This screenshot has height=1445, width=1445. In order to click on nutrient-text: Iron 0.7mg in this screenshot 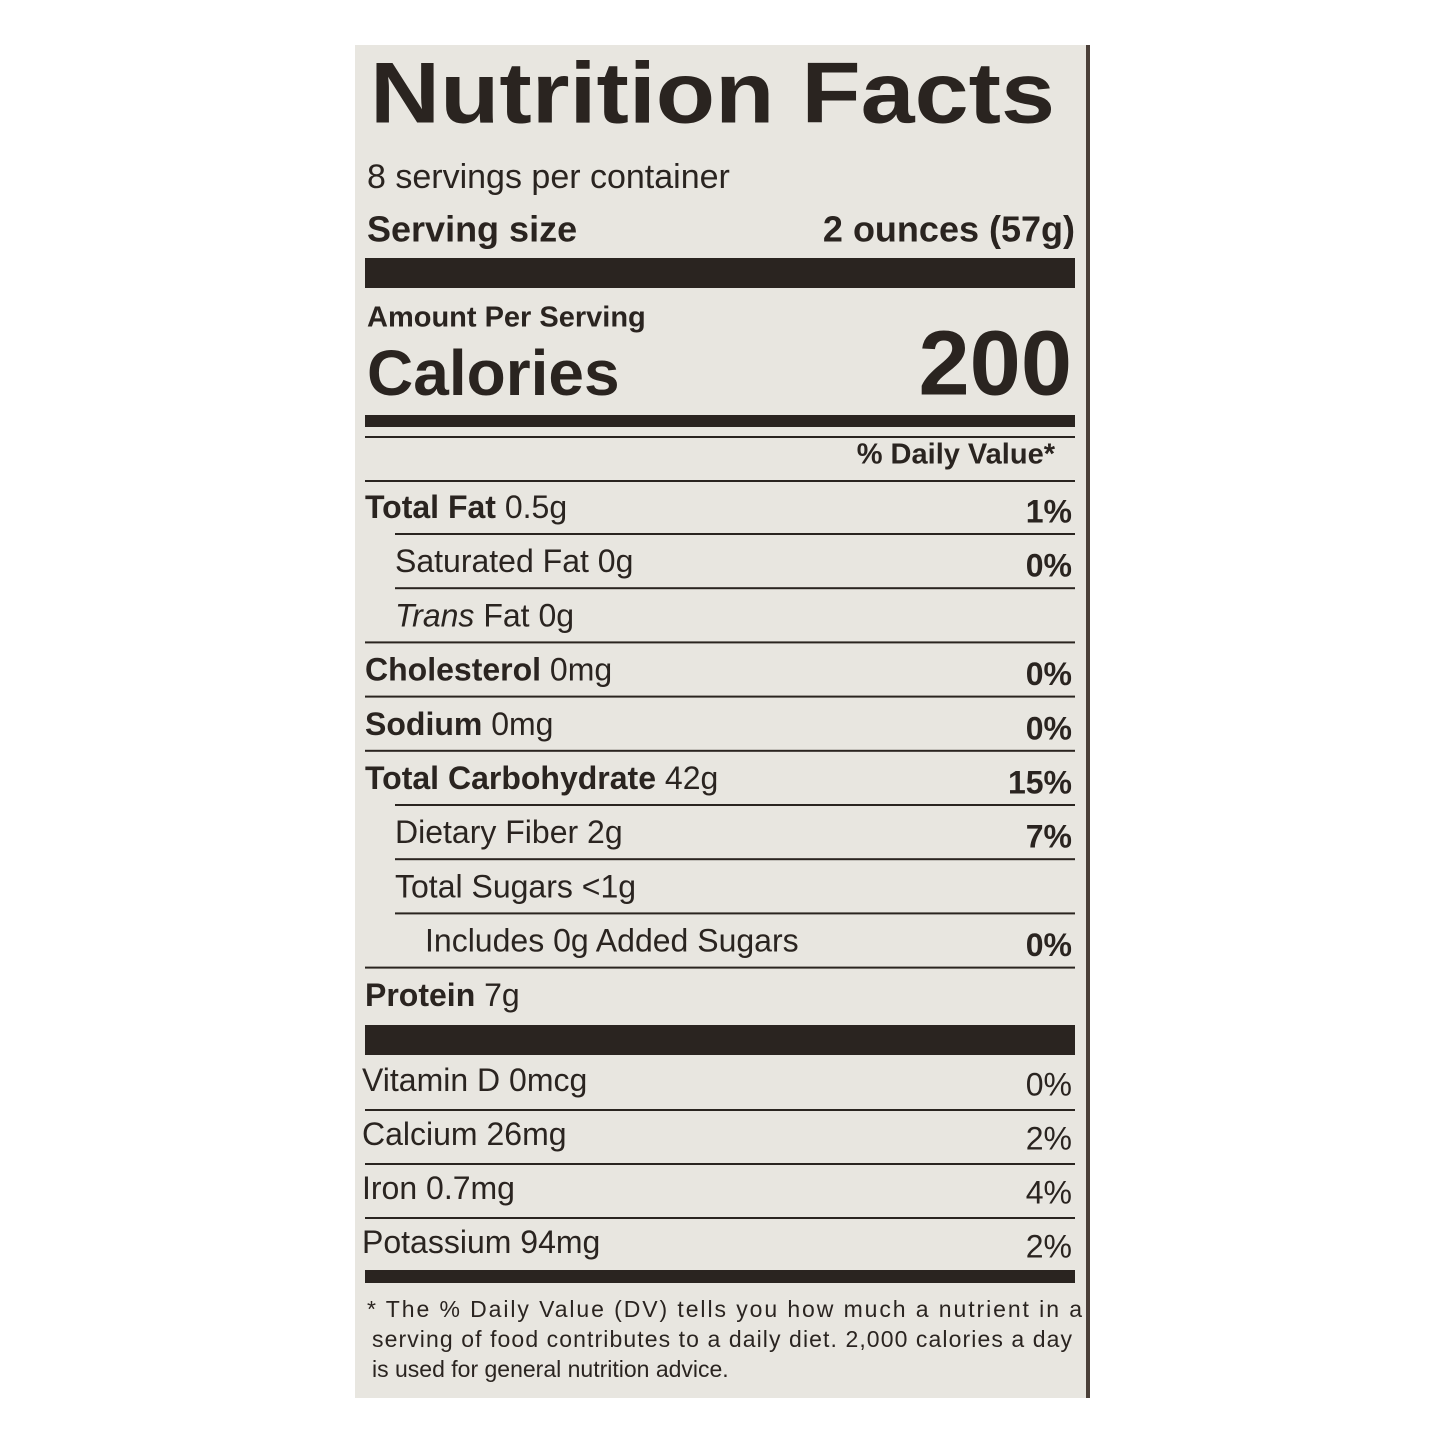, I will do `click(438, 1188)`.